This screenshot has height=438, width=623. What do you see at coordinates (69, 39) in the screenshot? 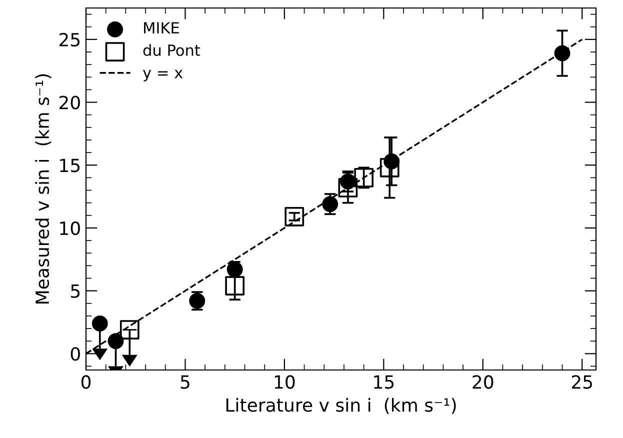
I see `y-tick-label: 25` at bounding box center [69, 39].